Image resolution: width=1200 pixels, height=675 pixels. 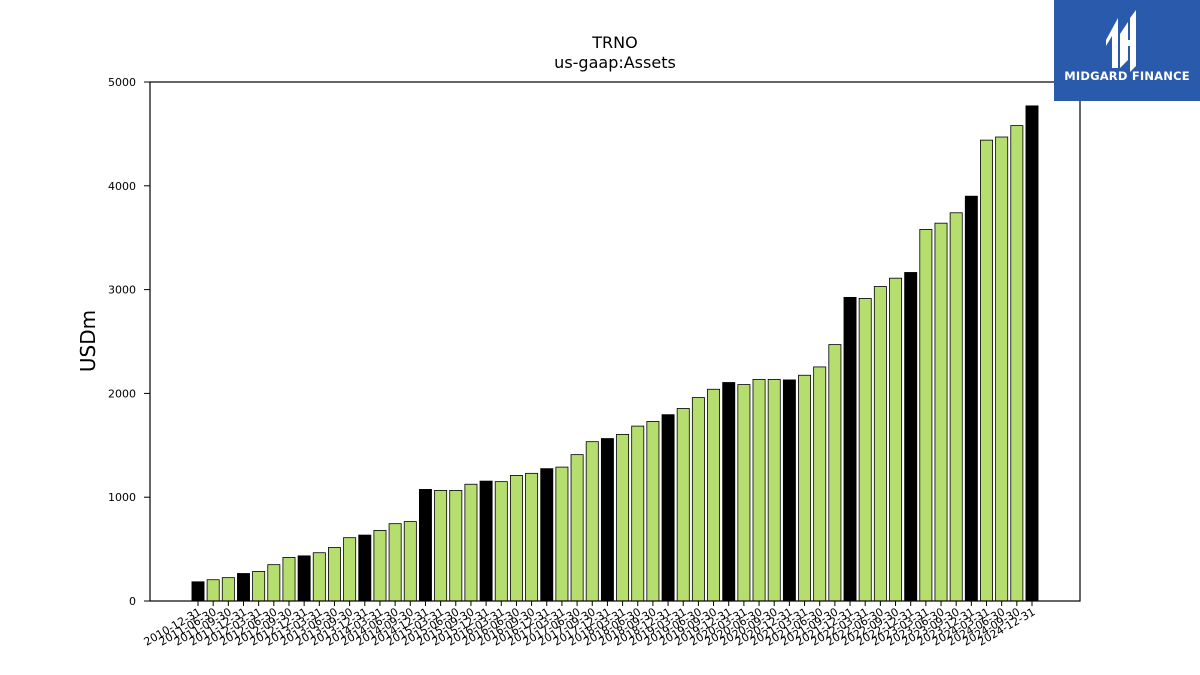 What do you see at coordinates (122, 82) in the screenshot?
I see `y-tick-label-5000: 5000` at bounding box center [122, 82].